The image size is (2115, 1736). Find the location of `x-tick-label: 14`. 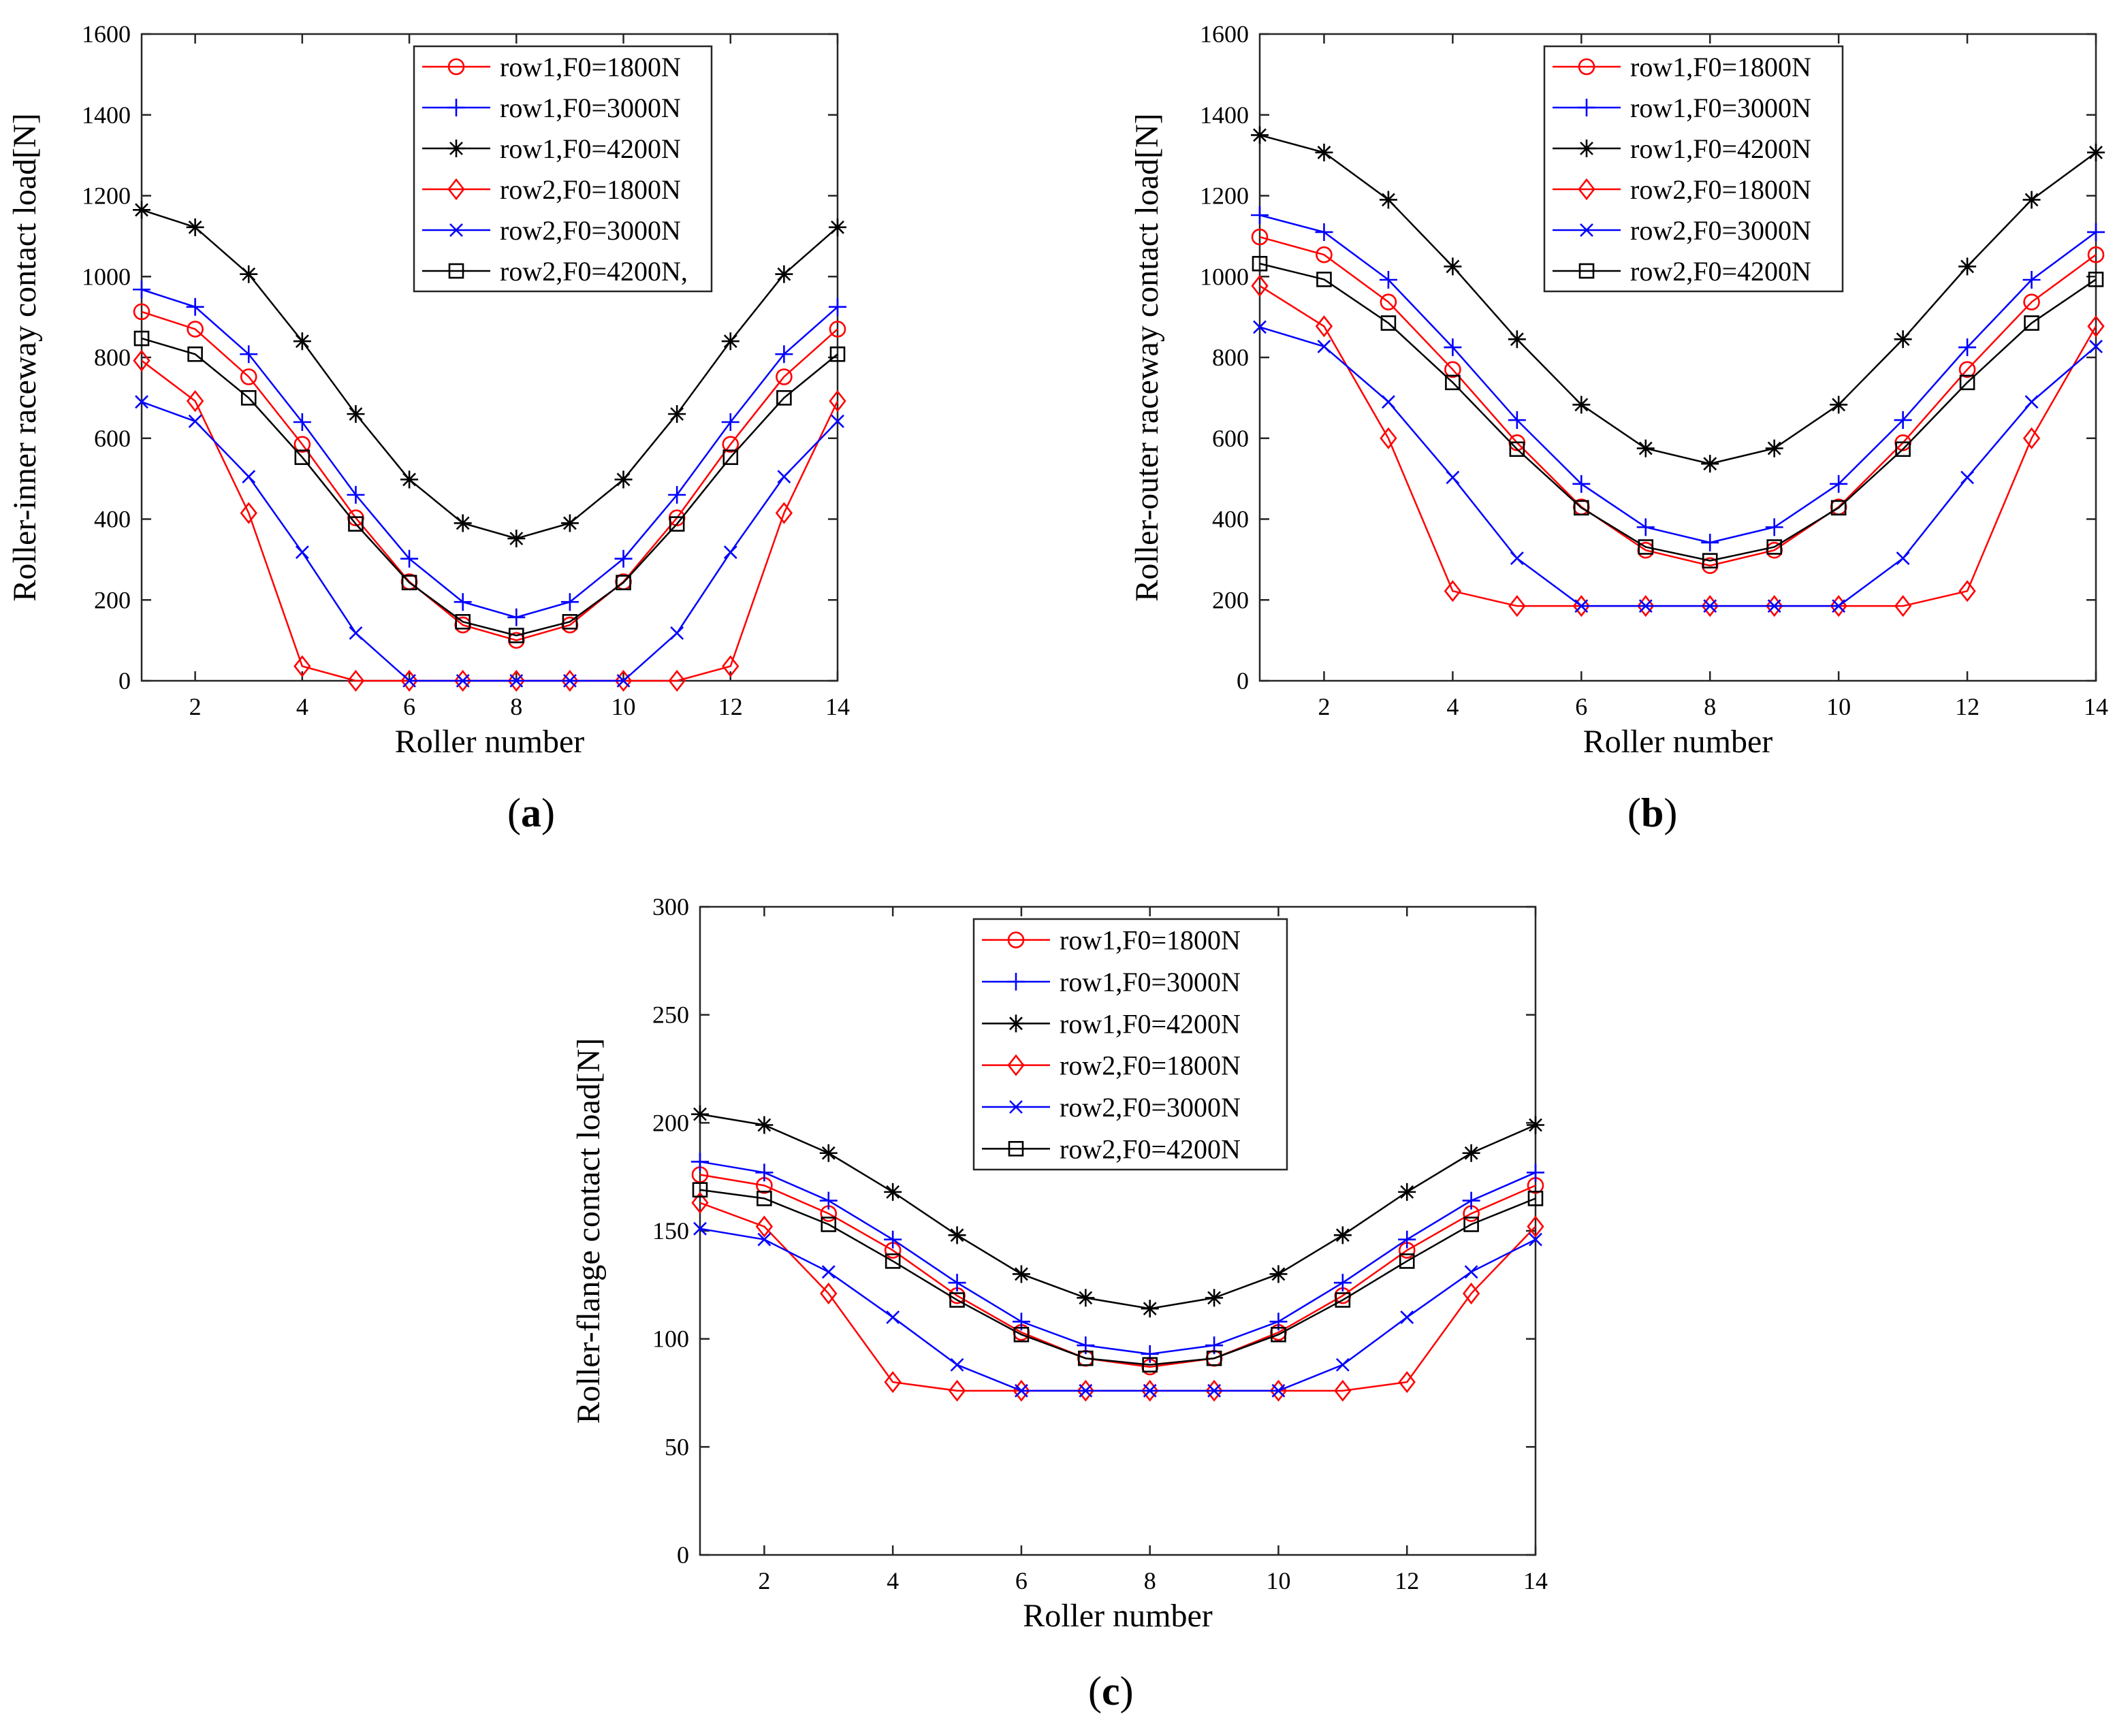

x-tick-label: 14 is located at coordinates (1535, 1580).